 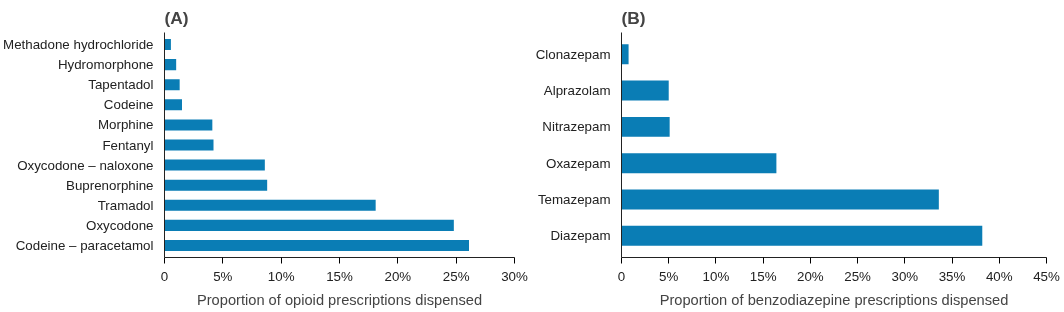 What do you see at coordinates (121, 85) in the screenshot?
I see `y-tick-label: Tapentadol` at bounding box center [121, 85].